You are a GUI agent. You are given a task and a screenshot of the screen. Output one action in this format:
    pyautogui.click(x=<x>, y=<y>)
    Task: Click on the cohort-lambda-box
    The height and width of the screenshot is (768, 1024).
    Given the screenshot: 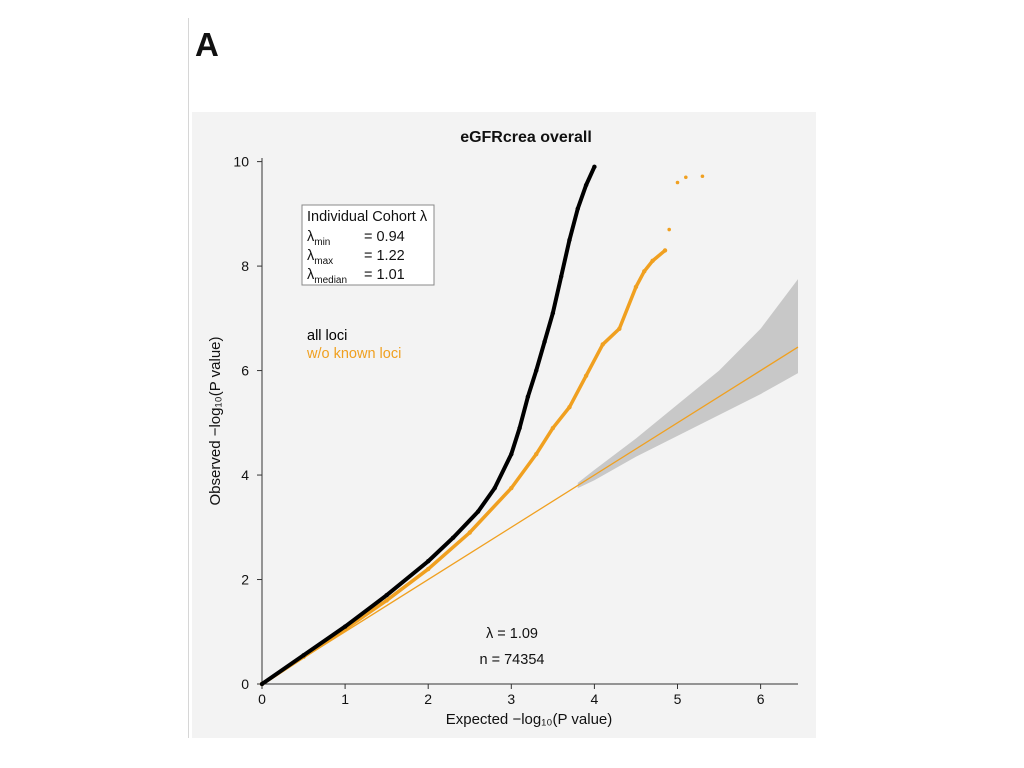 What is the action you would take?
    pyautogui.click(x=368, y=245)
    